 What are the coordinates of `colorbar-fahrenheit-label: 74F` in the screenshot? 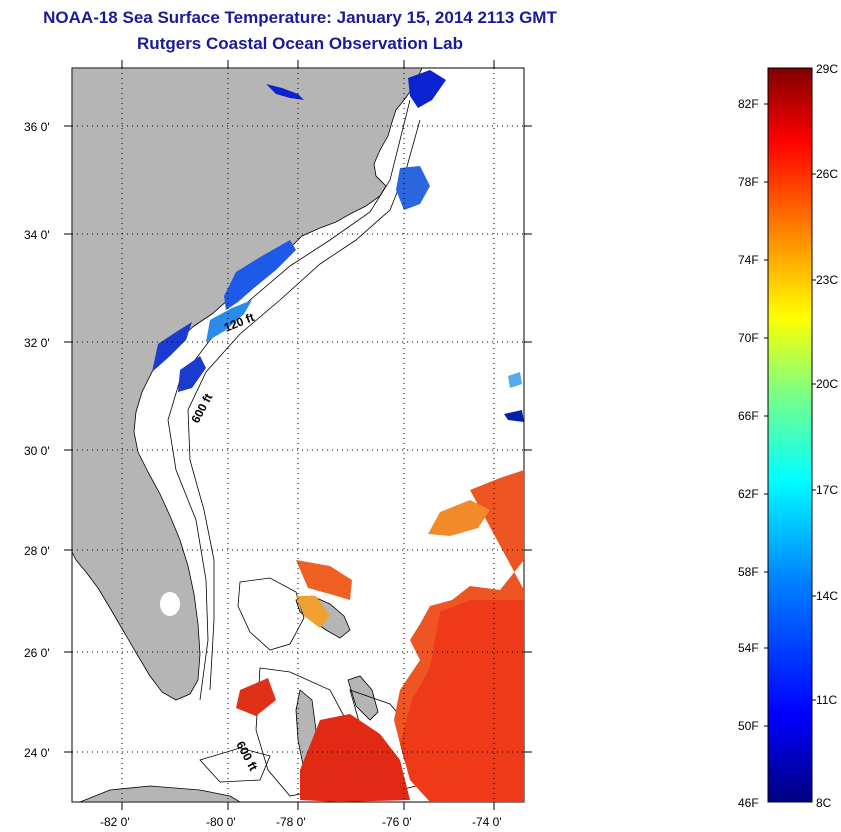 It's located at (748, 260).